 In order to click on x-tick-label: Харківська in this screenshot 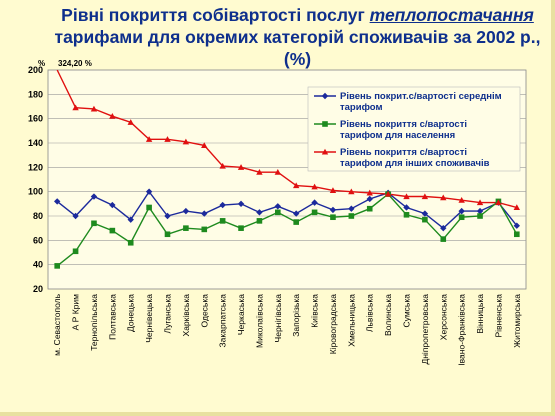, I will do `click(186, 315)`.